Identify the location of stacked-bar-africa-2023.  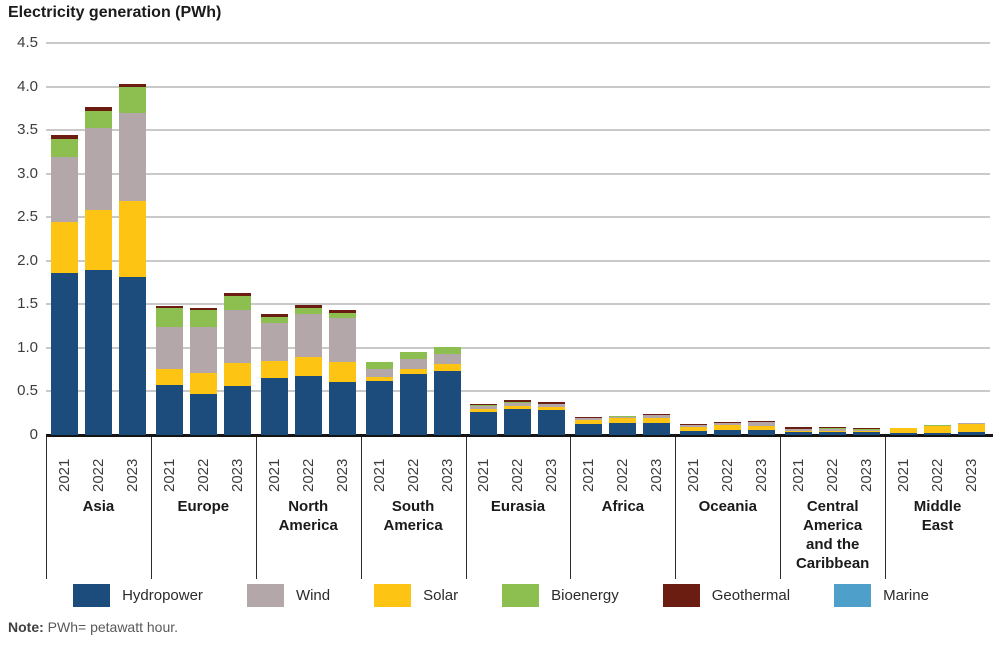
(657, 424).